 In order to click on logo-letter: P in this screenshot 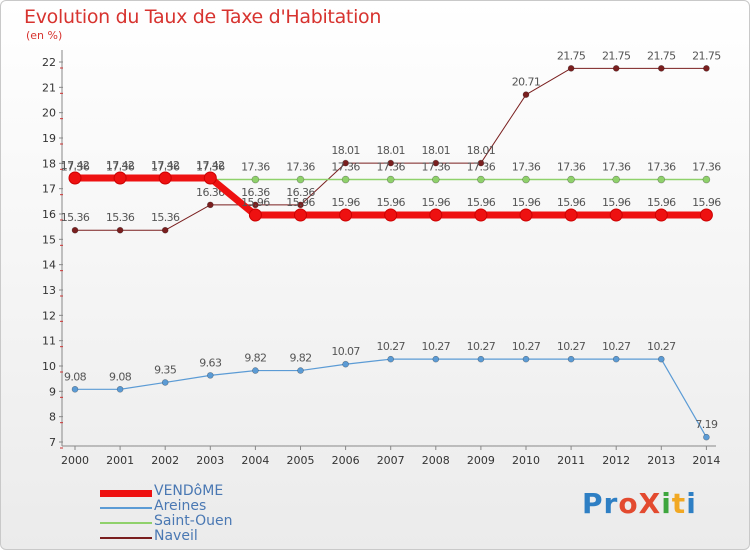, I will do `click(593, 503)`.